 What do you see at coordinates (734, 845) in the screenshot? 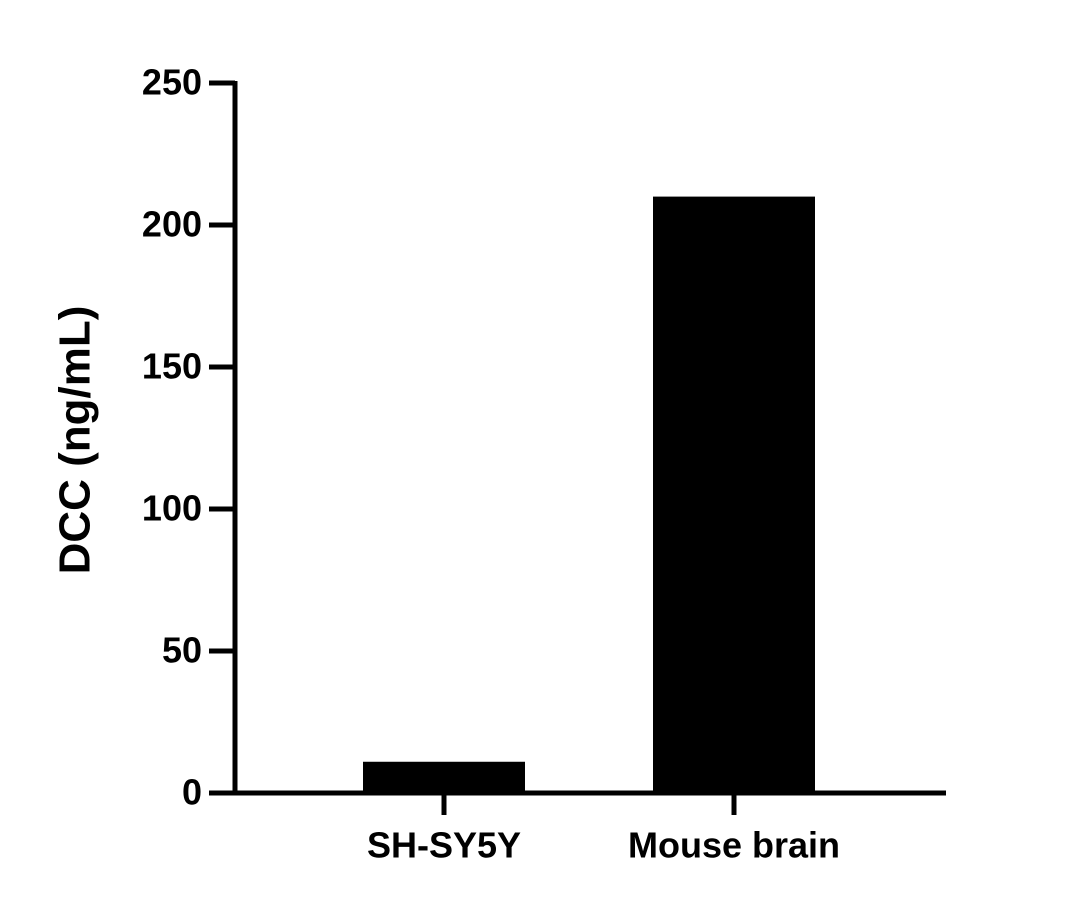
I see `x-tick-label: Mouse brain` at bounding box center [734, 845].